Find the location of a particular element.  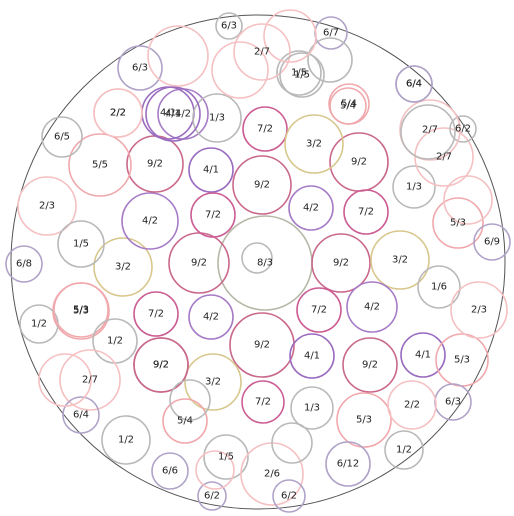

circle-label: 1/5 is located at coordinates (302, 75).